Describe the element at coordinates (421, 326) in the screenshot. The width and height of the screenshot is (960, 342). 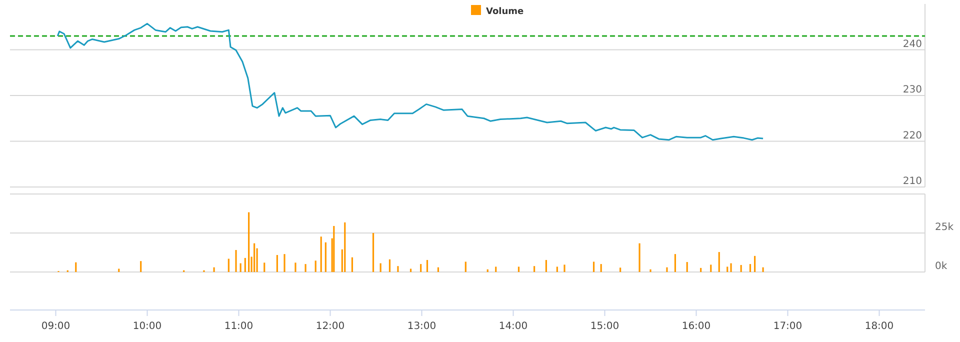
I see `x-tick-label: 13:00` at that location.